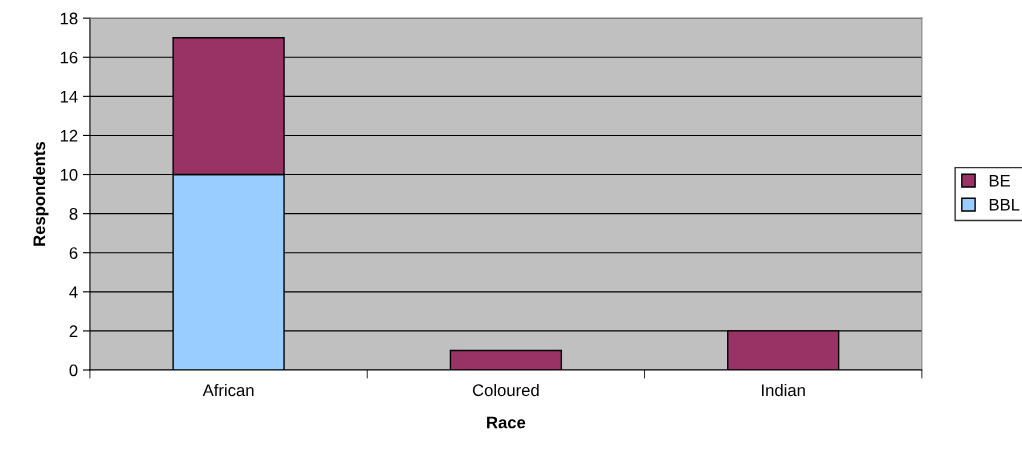  I want to click on y-tick-label: 14, so click(69, 96).